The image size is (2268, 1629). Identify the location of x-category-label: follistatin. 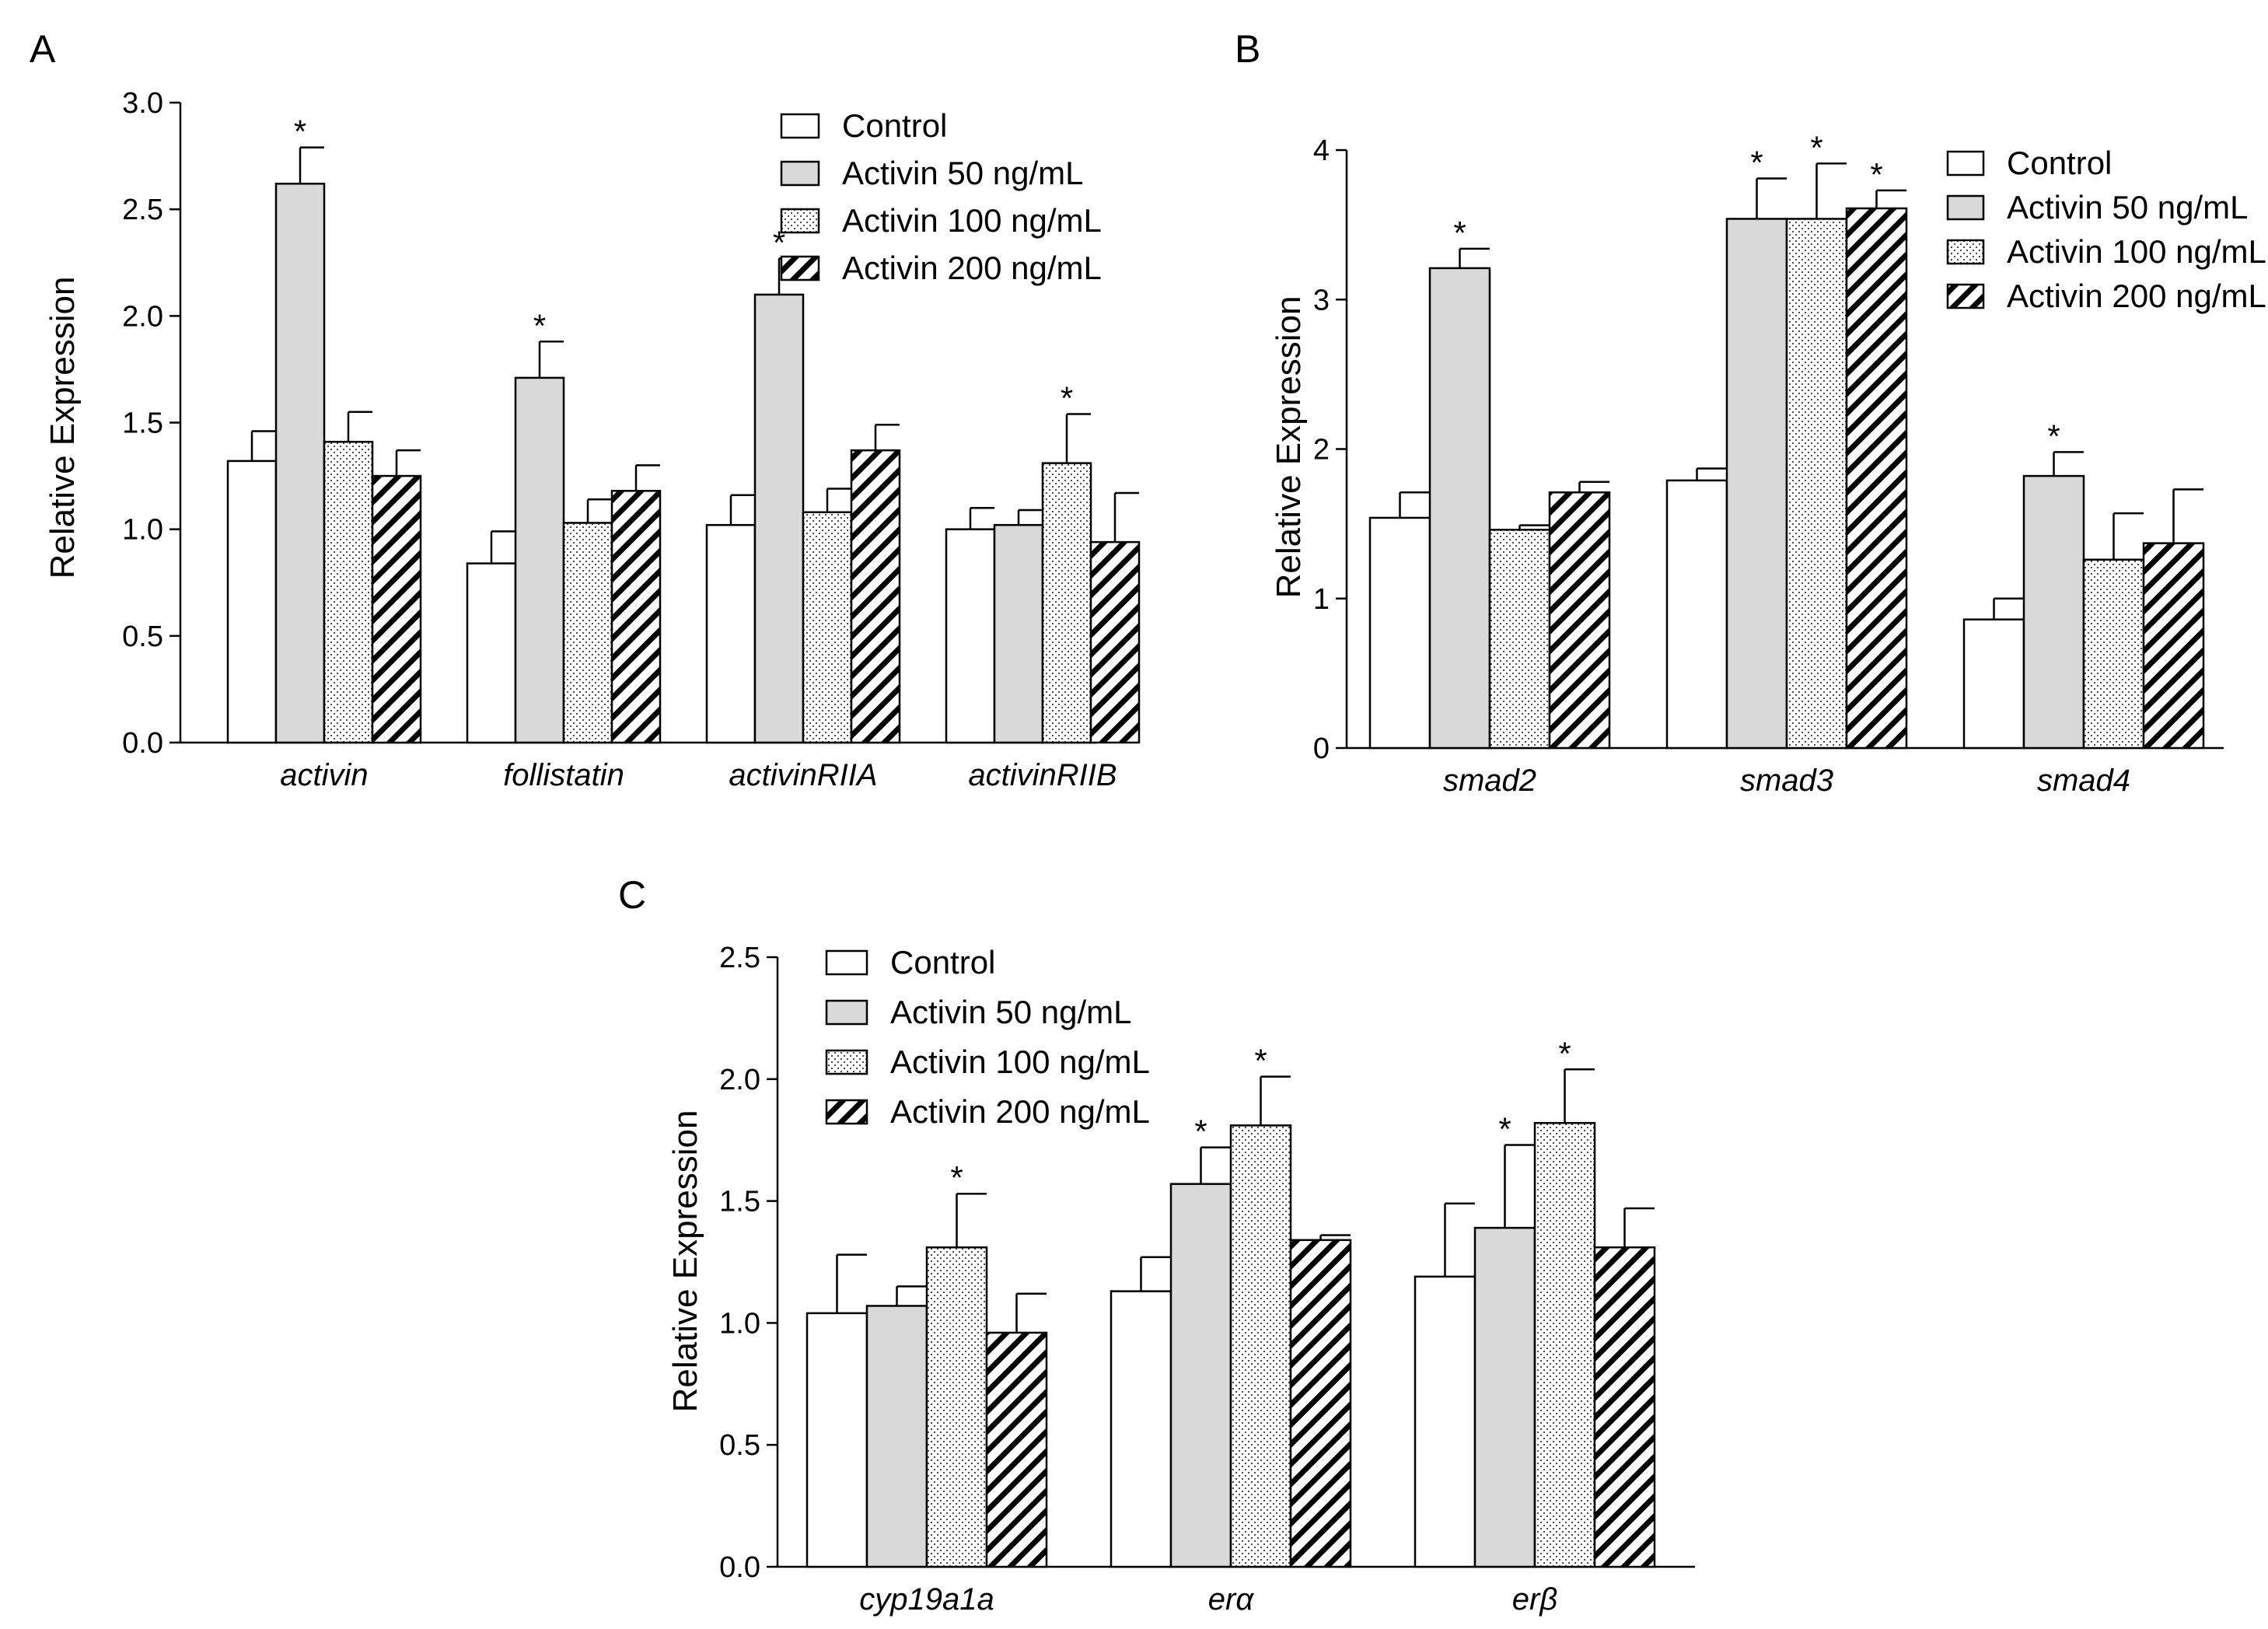
(563, 775).